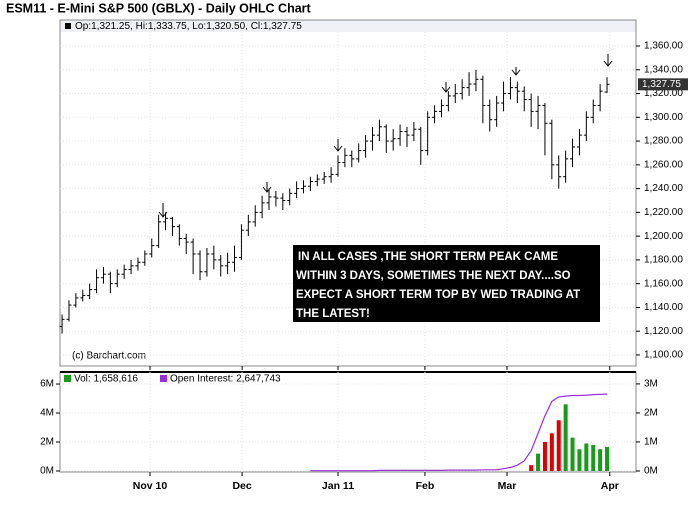  I want to click on last-price-label: 1,327.75, so click(661, 84).